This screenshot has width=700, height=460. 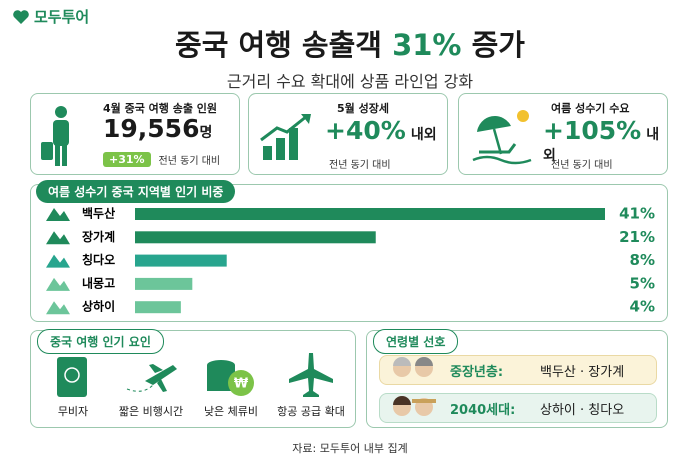 I want to click on age-group: 중장년층:, so click(x=477, y=372).